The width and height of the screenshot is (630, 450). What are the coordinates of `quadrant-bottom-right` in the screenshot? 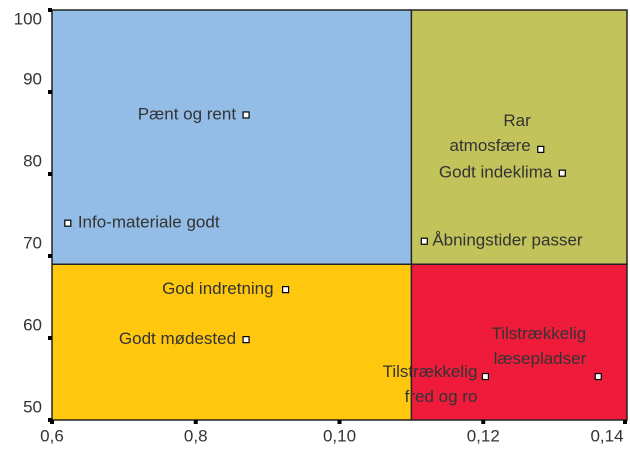 It's located at (519, 342).